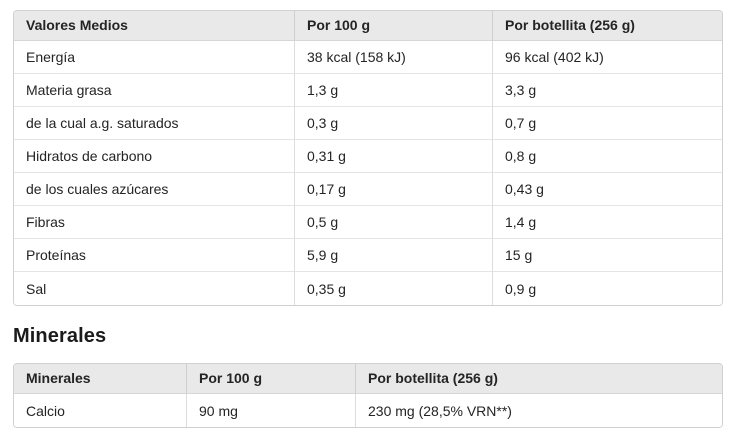 The height and width of the screenshot is (446, 733). What do you see at coordinates (154, 288) in the screenshot?
I see `nutrient-name-cell: Sal` at bounding box center [154, 288].